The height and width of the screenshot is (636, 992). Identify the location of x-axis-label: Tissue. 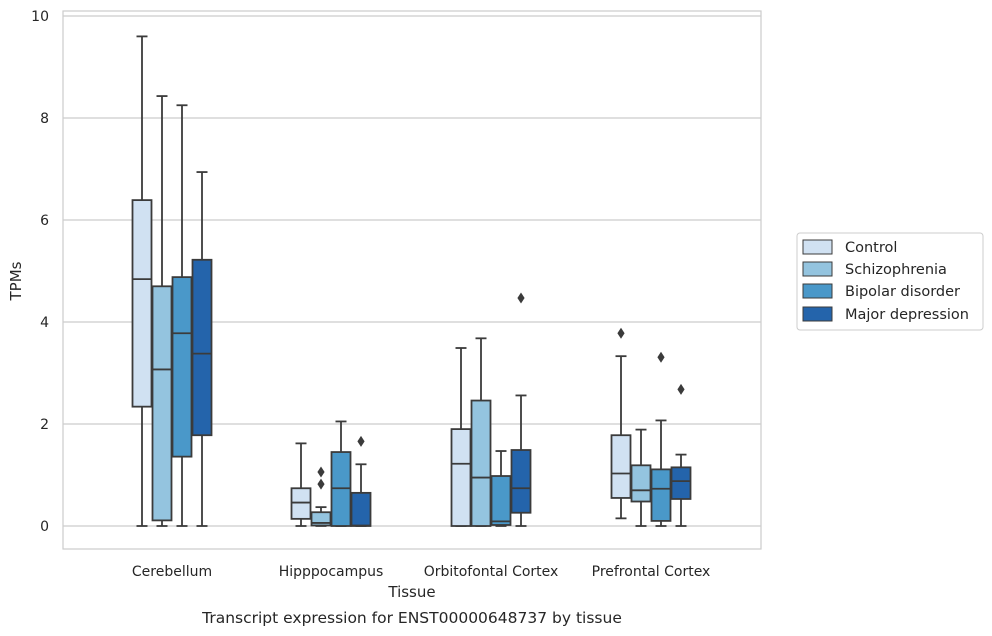
(411, 592).